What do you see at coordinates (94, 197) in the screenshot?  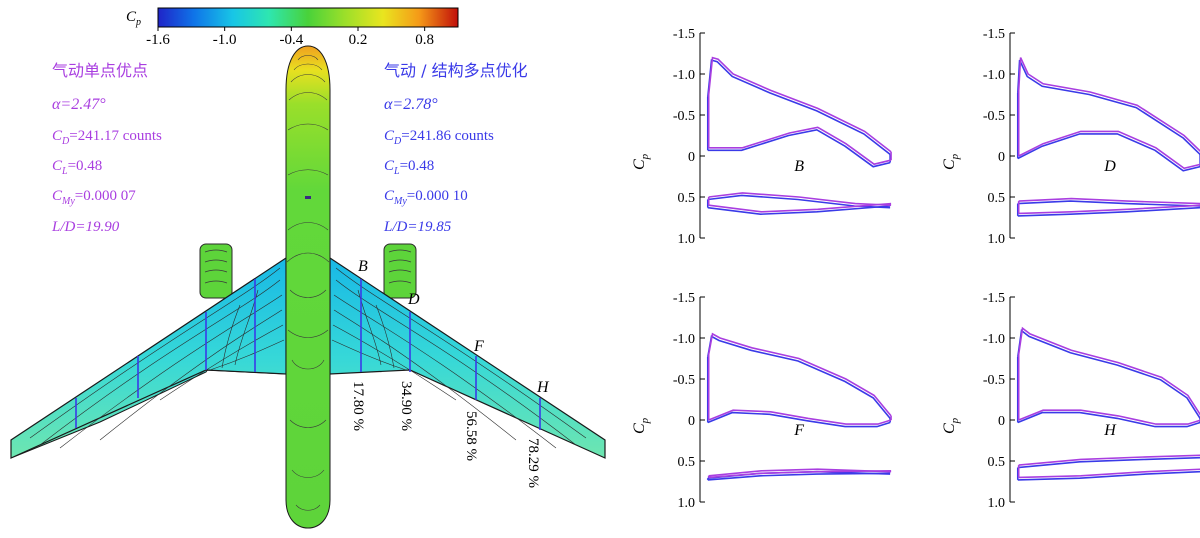 I see `left-case-cmy: CMy=0.000 07` at bounding box center [94, 197].